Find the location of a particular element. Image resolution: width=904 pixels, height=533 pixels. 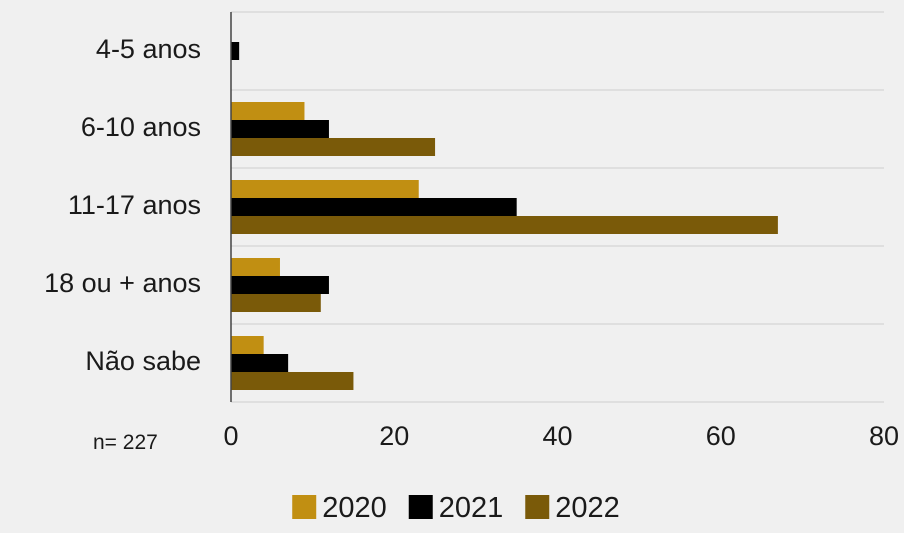

legend-item: 2021 is located at coordinates (456, 508).